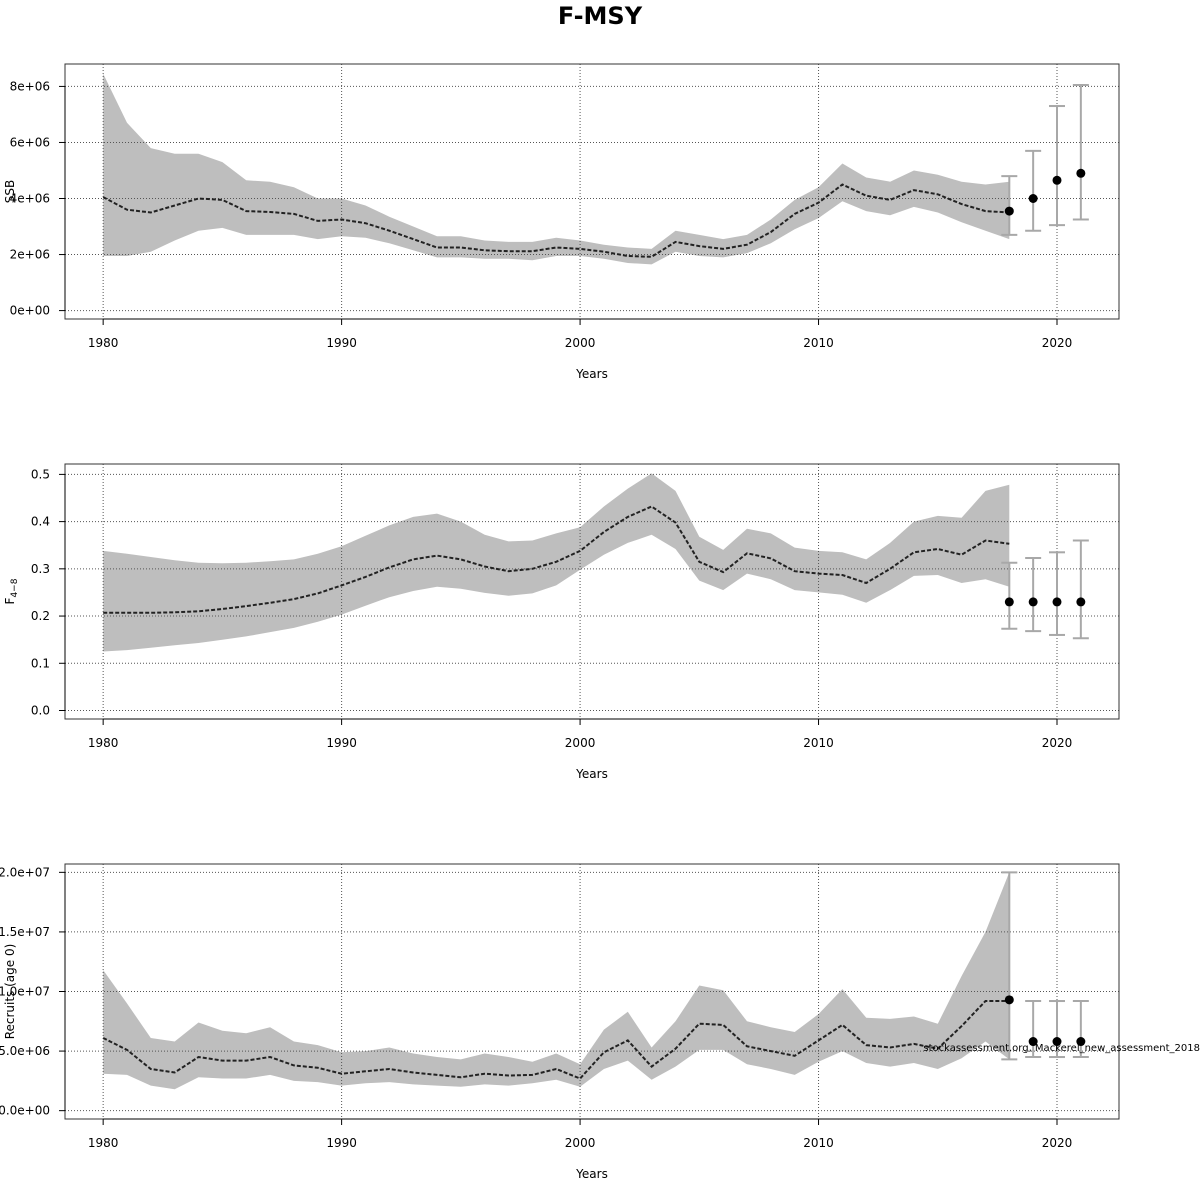  Describe the element at coordinates (30, 199) in the screenshot. I see `y-tick-label: 4e+06` at that location.